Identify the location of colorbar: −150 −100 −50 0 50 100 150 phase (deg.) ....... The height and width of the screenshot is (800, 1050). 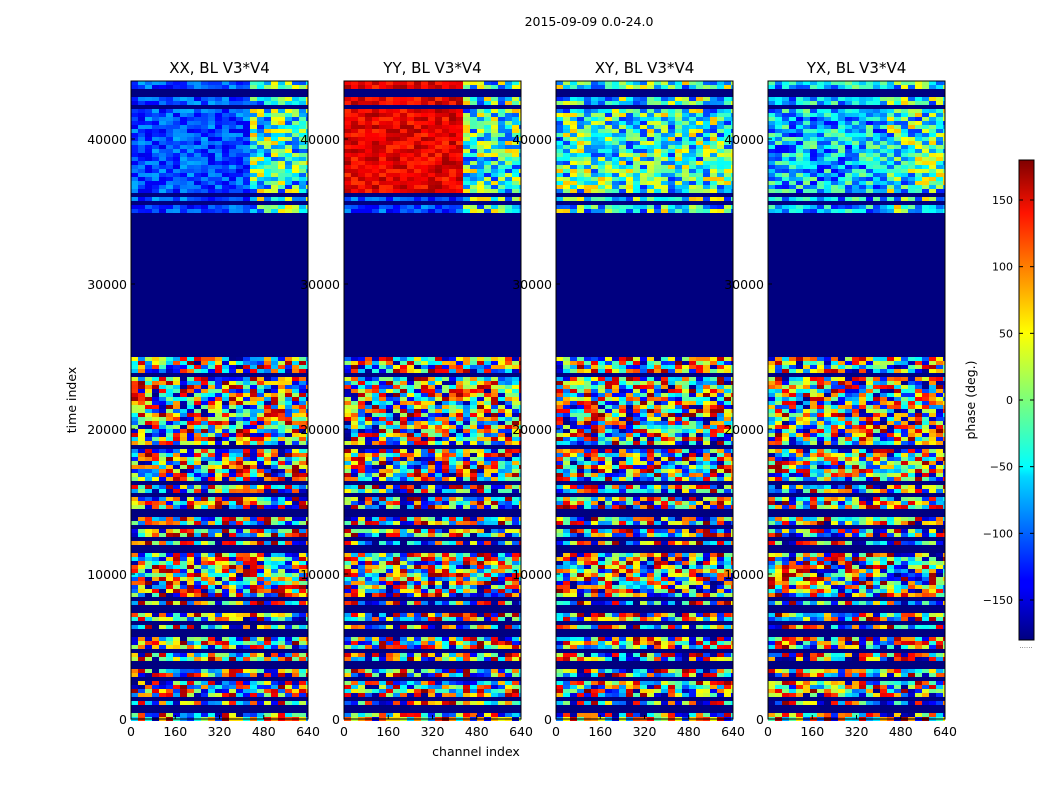
(999, 404).